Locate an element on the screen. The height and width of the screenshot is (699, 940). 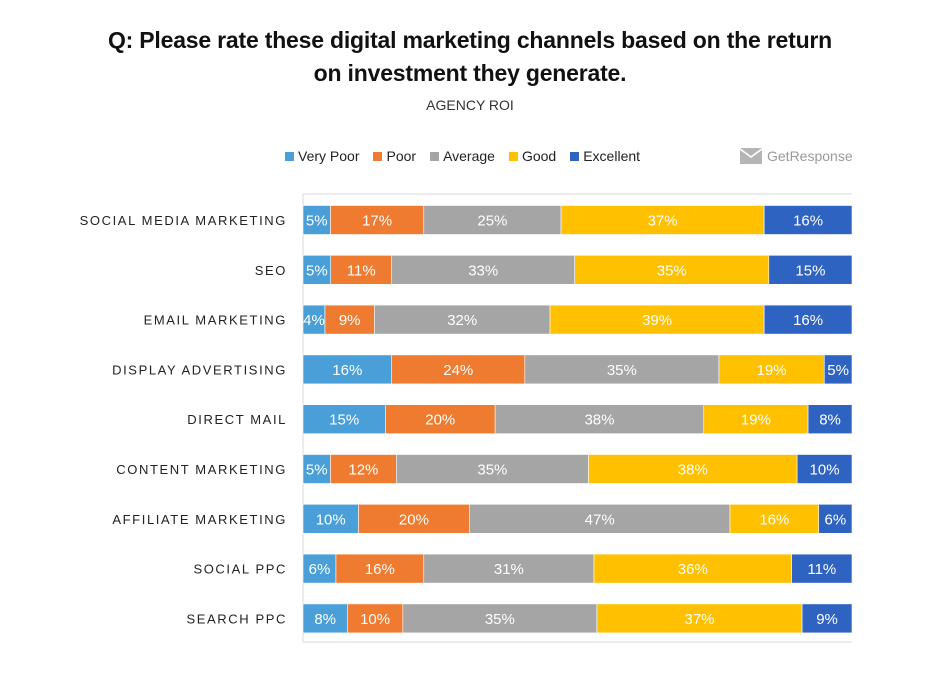
legend-label: Very Poor is located at coordinates (329, 156).